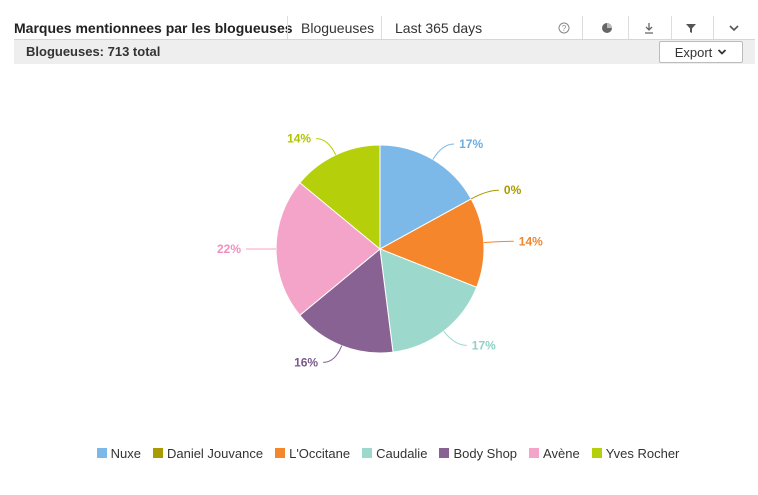 This screenshot has height=495, width=758. I want to click on data-label-nuxe: 17%, so click(471, 144).